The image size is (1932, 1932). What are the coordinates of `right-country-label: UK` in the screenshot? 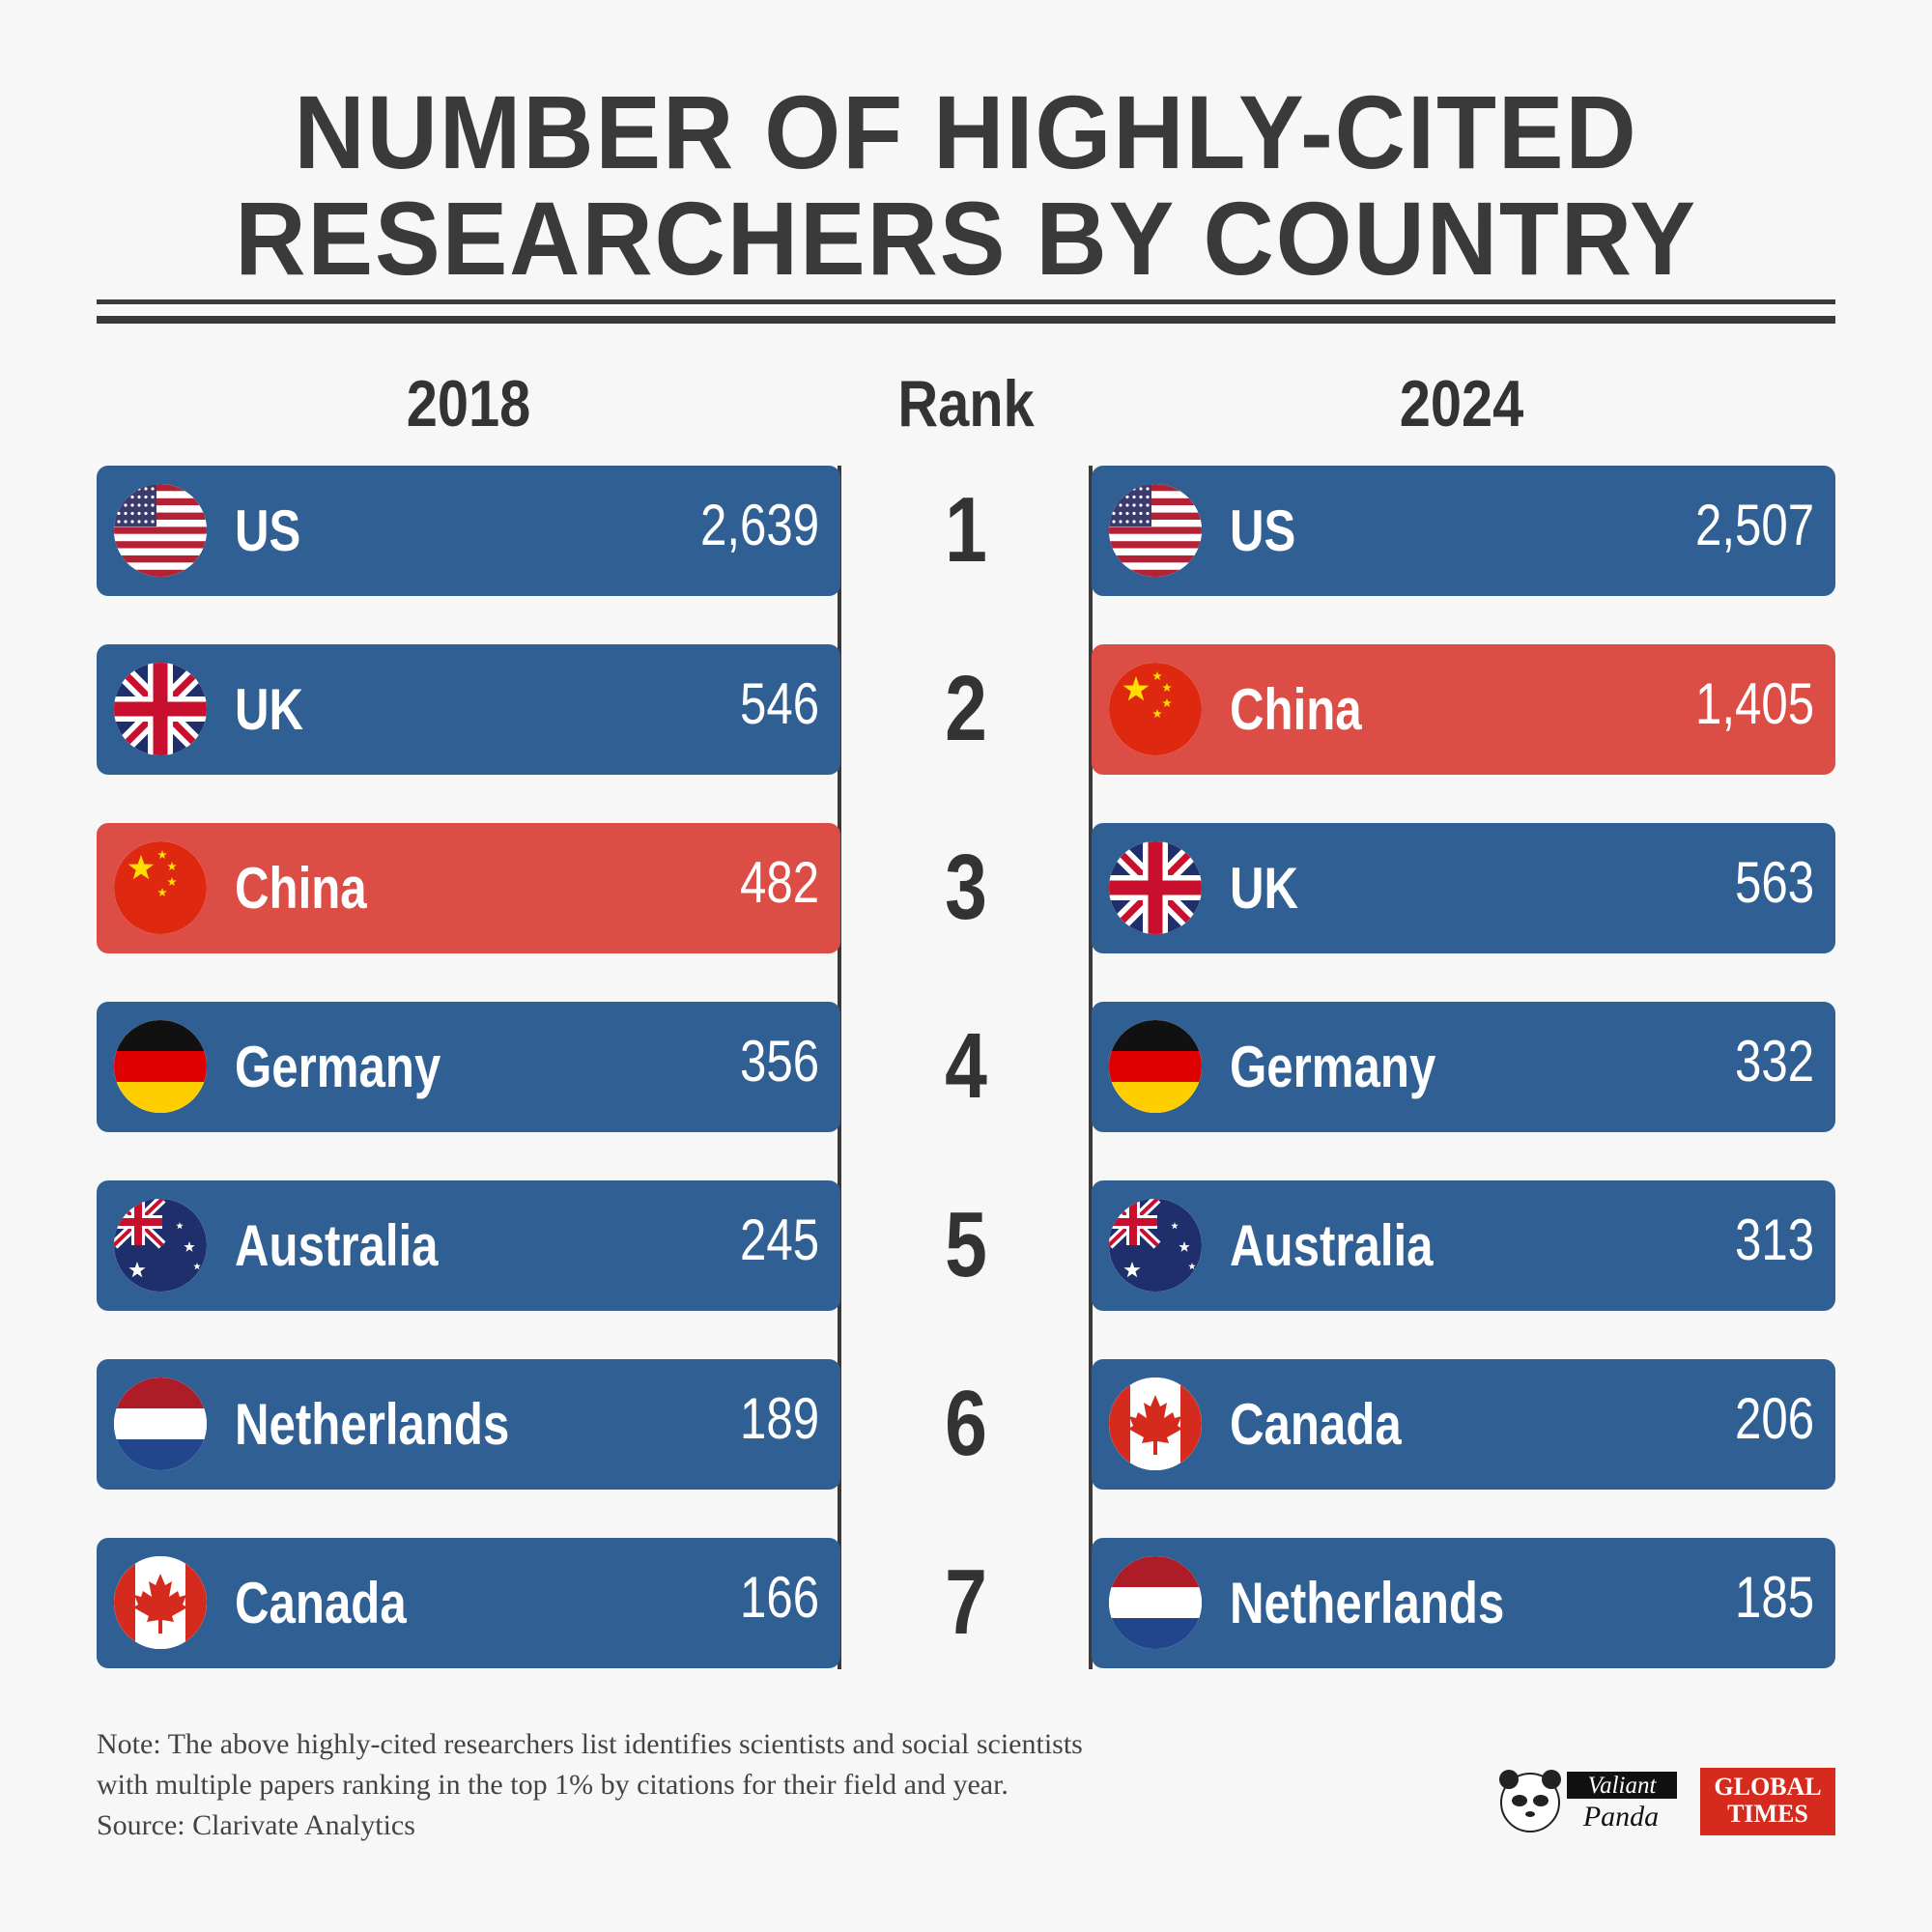 It's located at (1264, 888).